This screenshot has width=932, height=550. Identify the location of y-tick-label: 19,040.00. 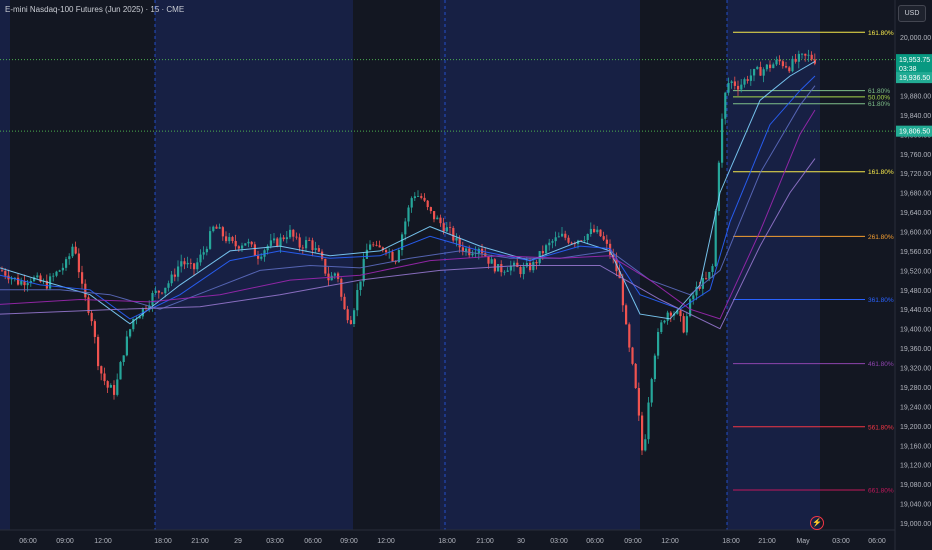
(915, 505).